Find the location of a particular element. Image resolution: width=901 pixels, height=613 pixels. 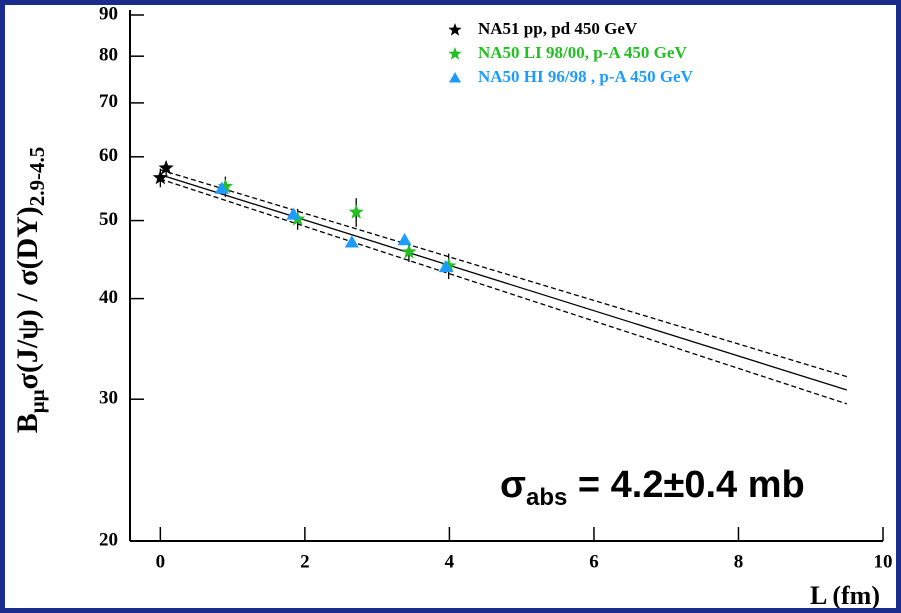

y-label-rest: σ(J/ψ) / σ(DY) is located at coordinates (27, 297).